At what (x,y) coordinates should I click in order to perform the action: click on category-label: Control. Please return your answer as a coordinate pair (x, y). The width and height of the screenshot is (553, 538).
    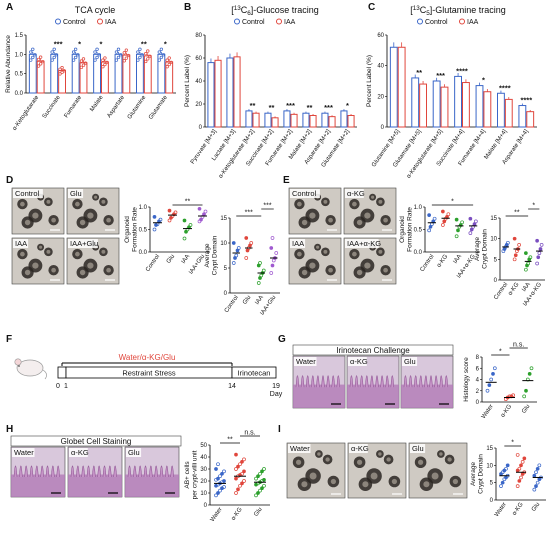
    Looking at the image, I should click on (501, 291).